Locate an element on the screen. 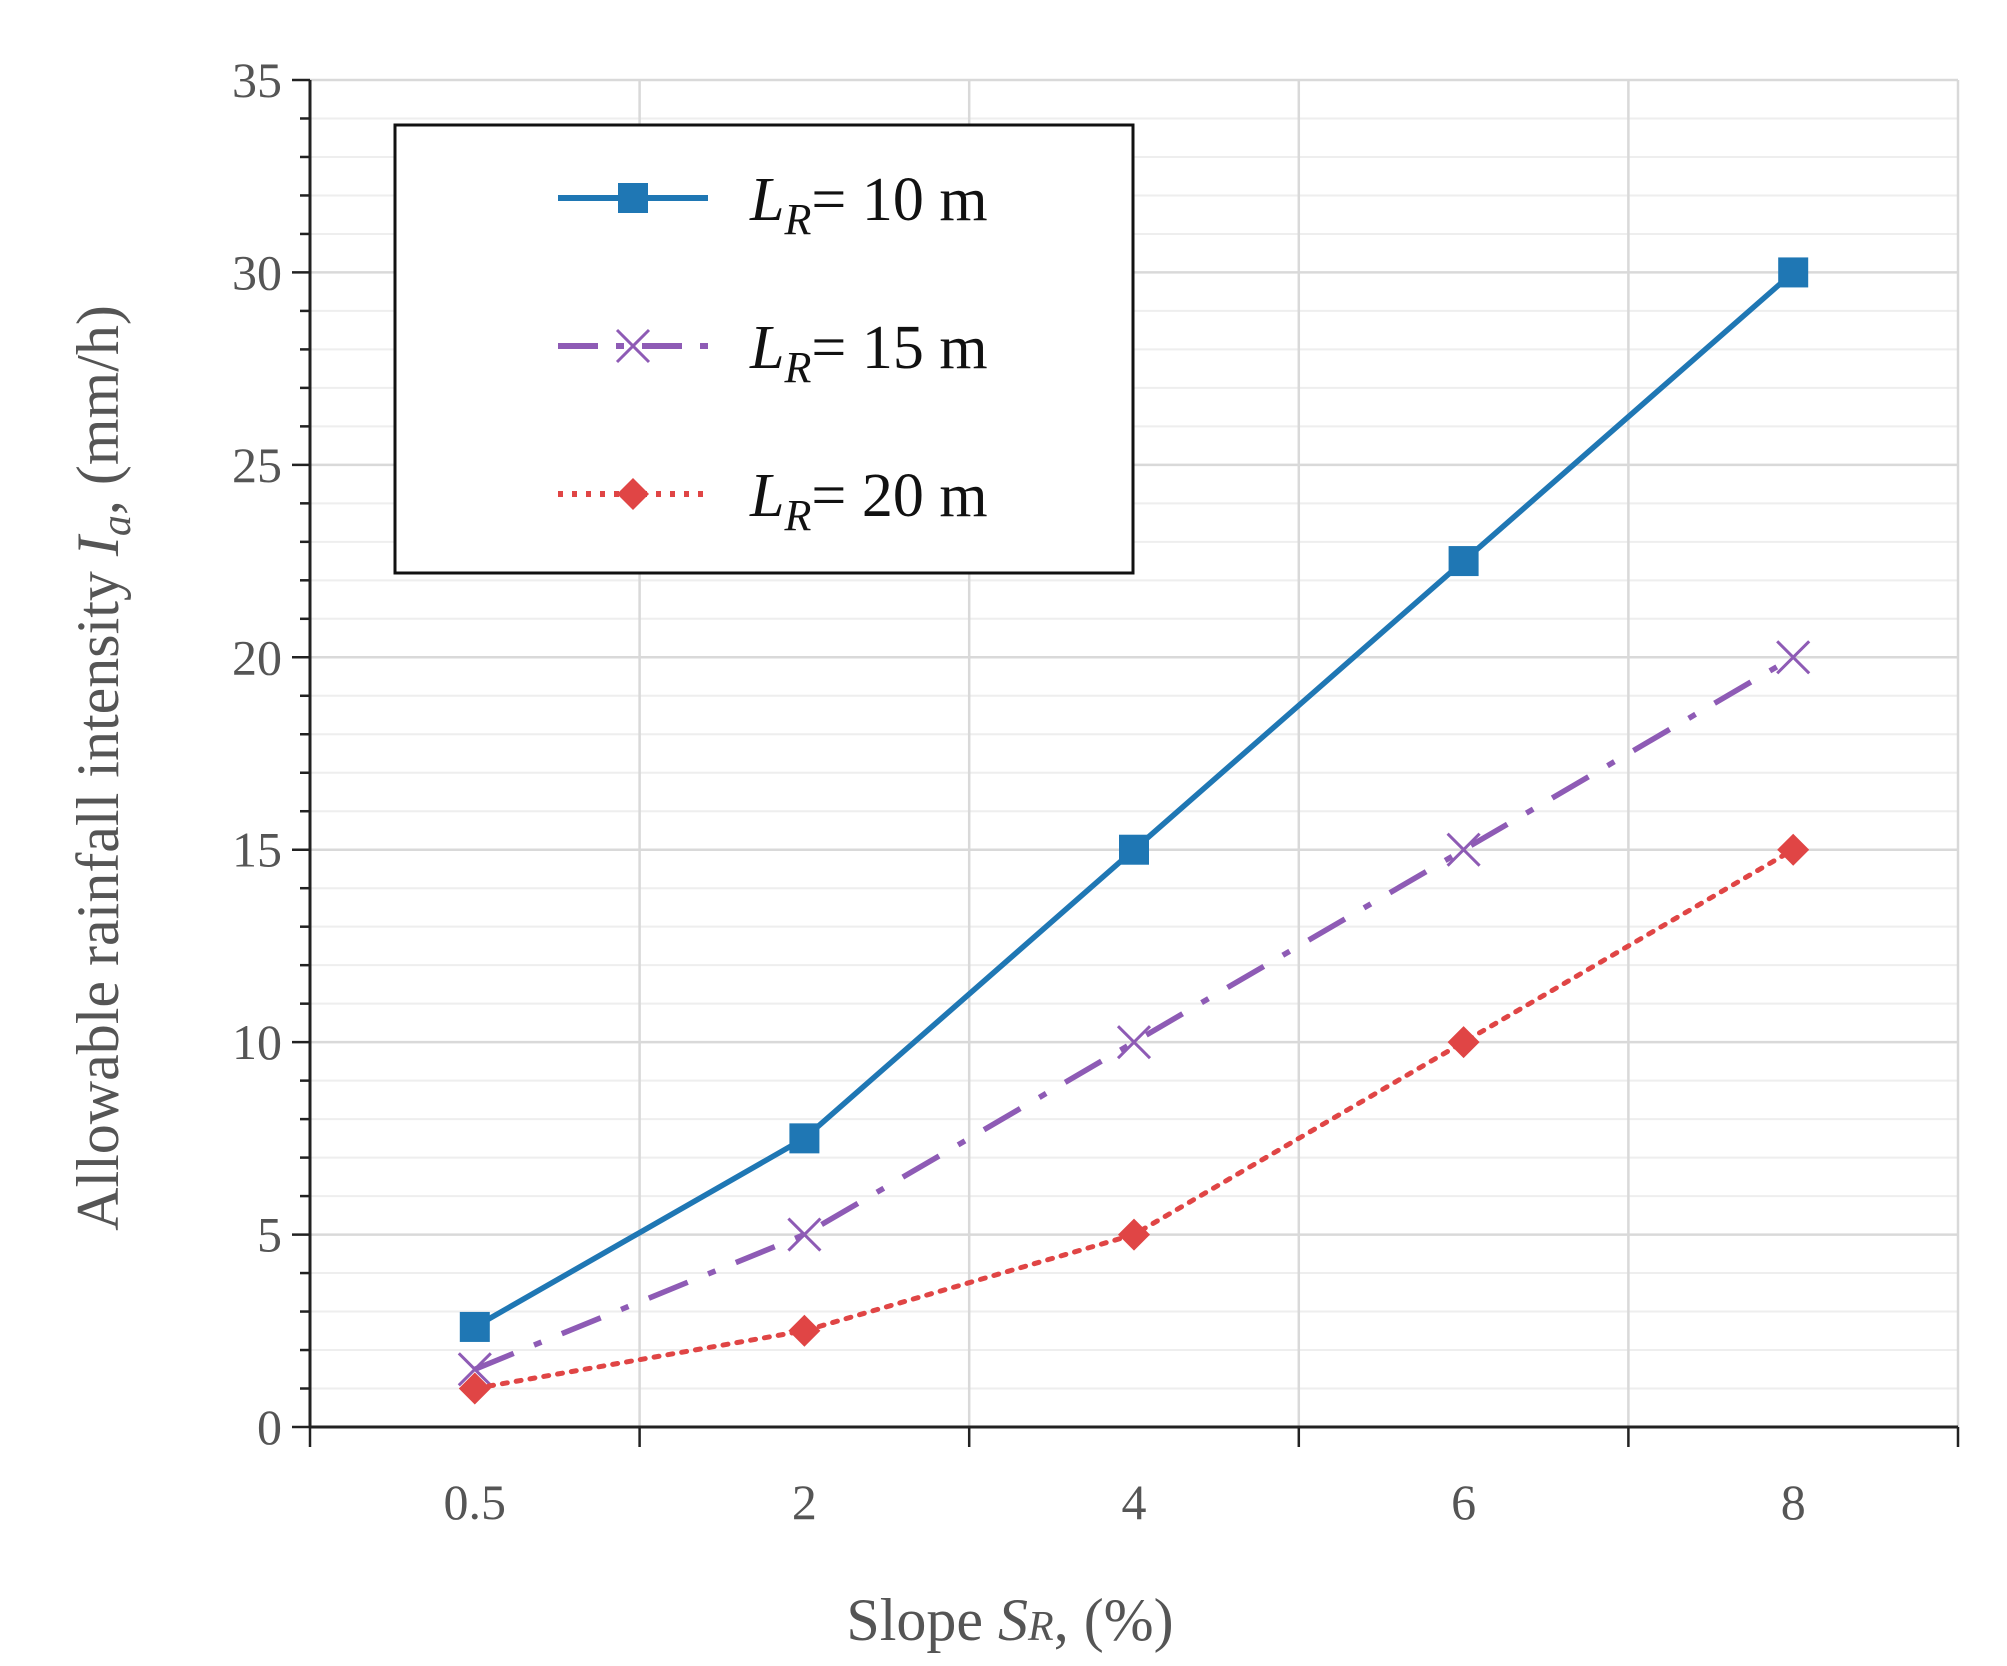  y-tick-label: 5 is located at coordinates (269, 1235).